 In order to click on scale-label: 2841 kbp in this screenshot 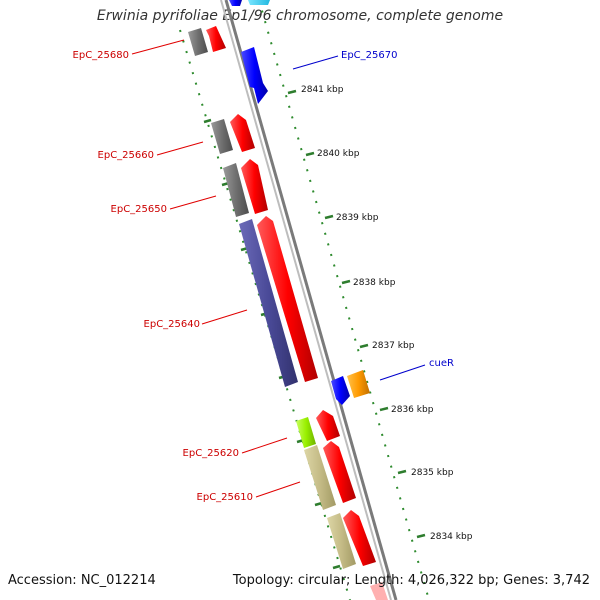, I will do `click(322, 90)`.